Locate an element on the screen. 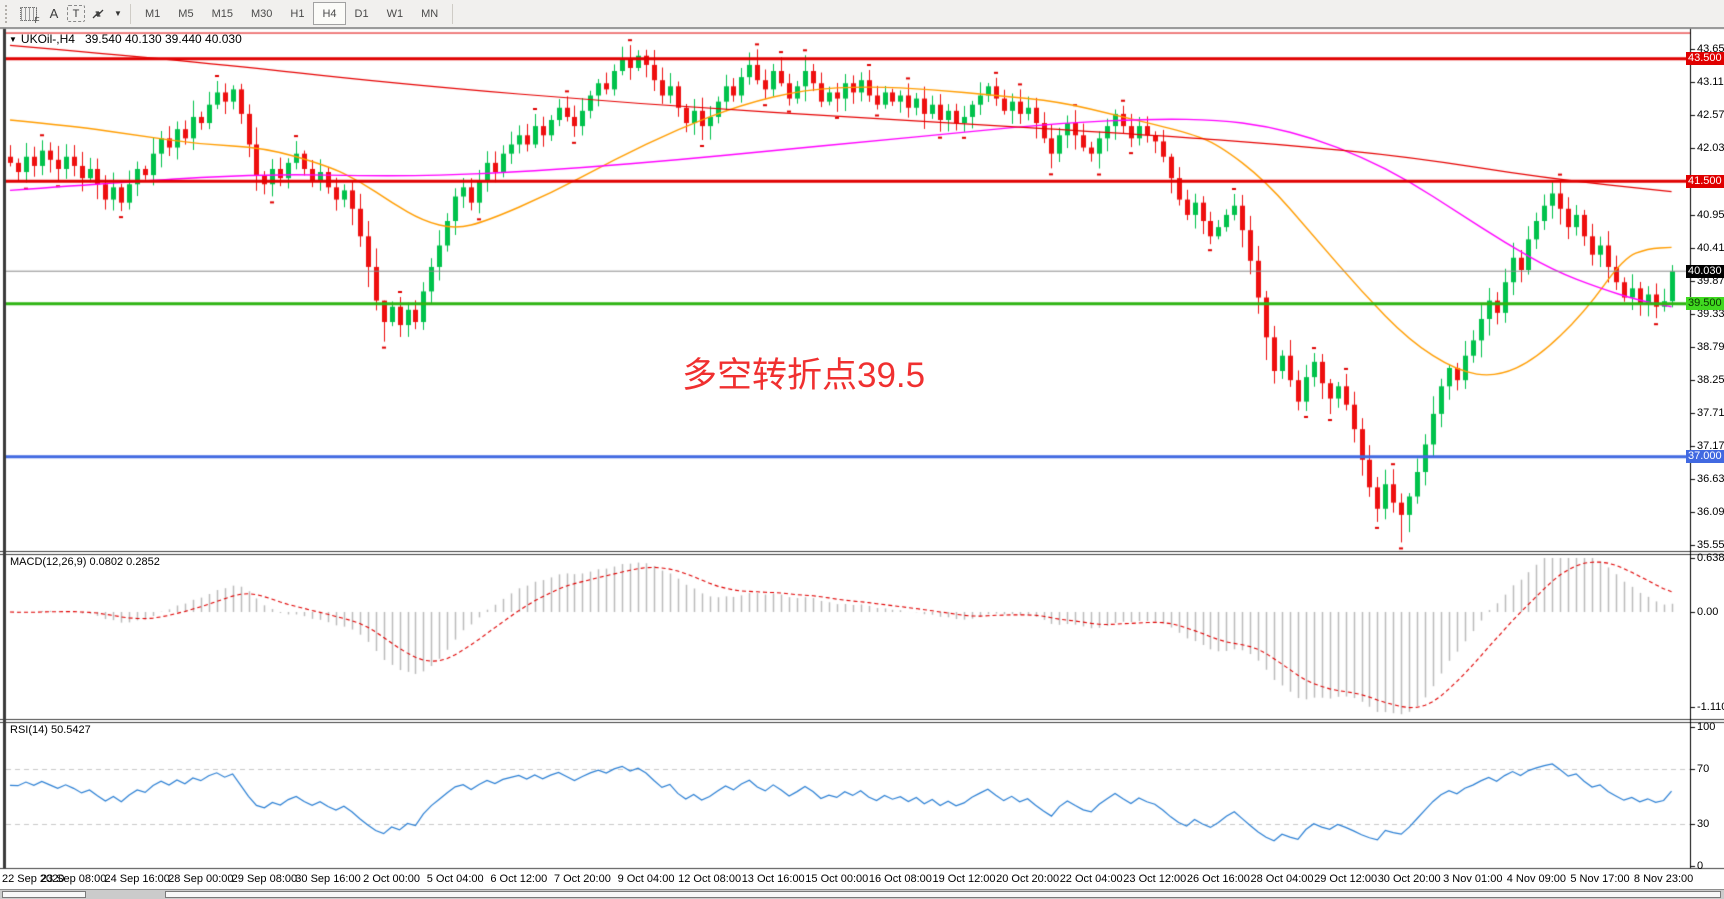 The height and width of the screenshot is (899, 1724). date-label-7: 5 Oct 04:00 is located at coordinates (455, 879).